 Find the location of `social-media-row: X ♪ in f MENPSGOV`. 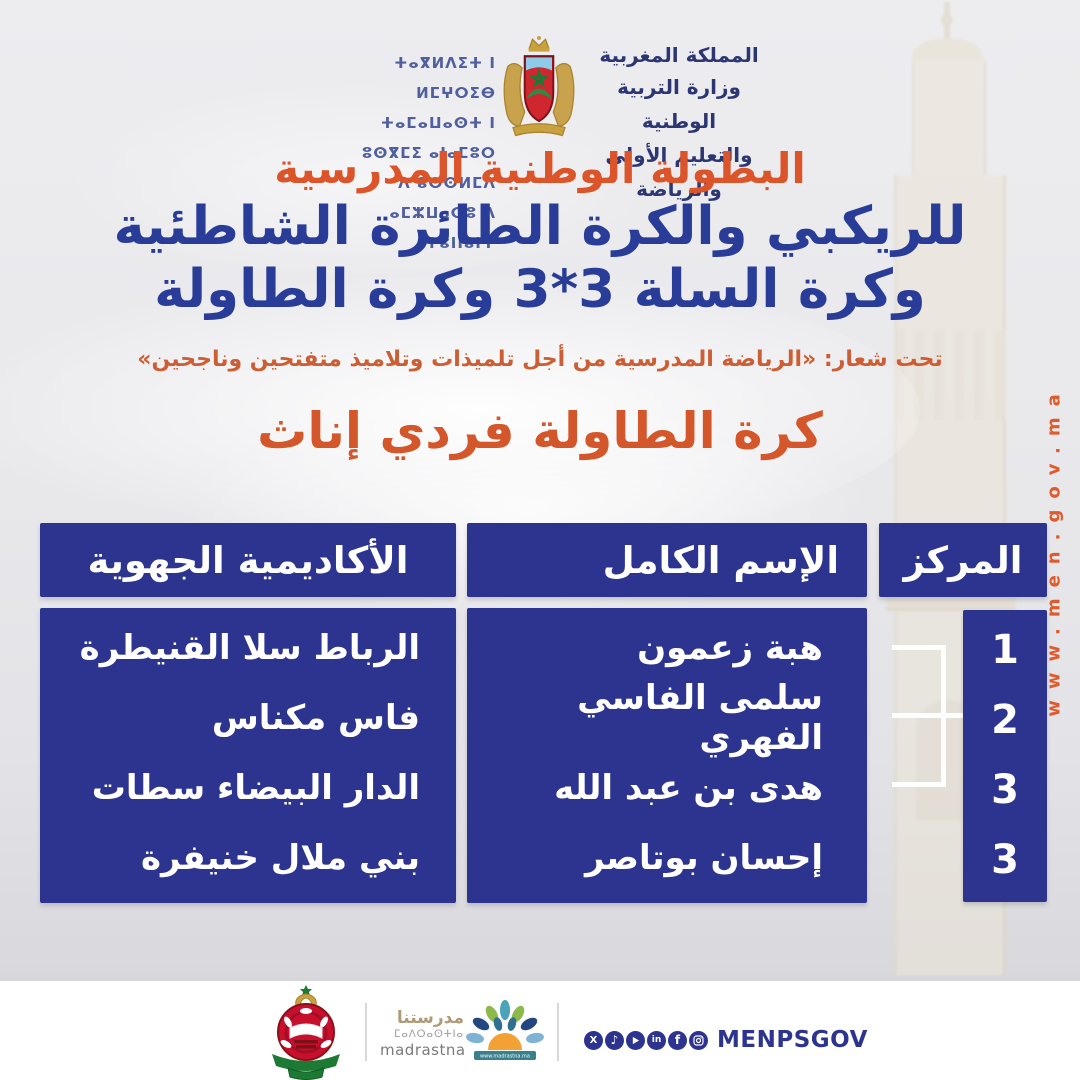

social-media-row: X ♪ in f MENPSGOV is located at coordinates (726, 1040).